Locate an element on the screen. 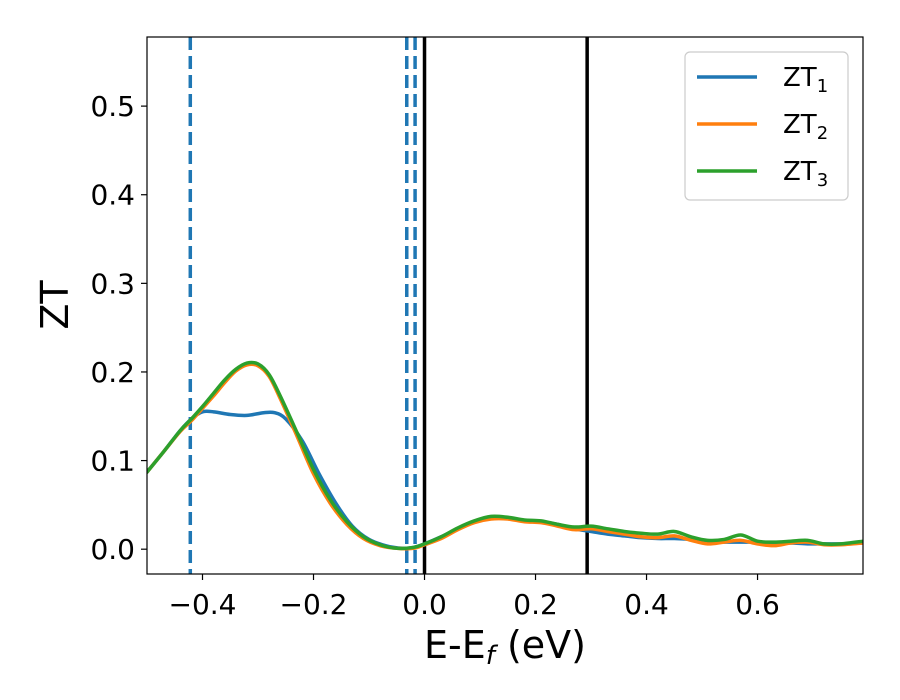 This screenshot has width=900, height=700. y-axis: 0.0 0.1 0.2 0.3 0.4 0.5 is located at coordinates (118, 328).